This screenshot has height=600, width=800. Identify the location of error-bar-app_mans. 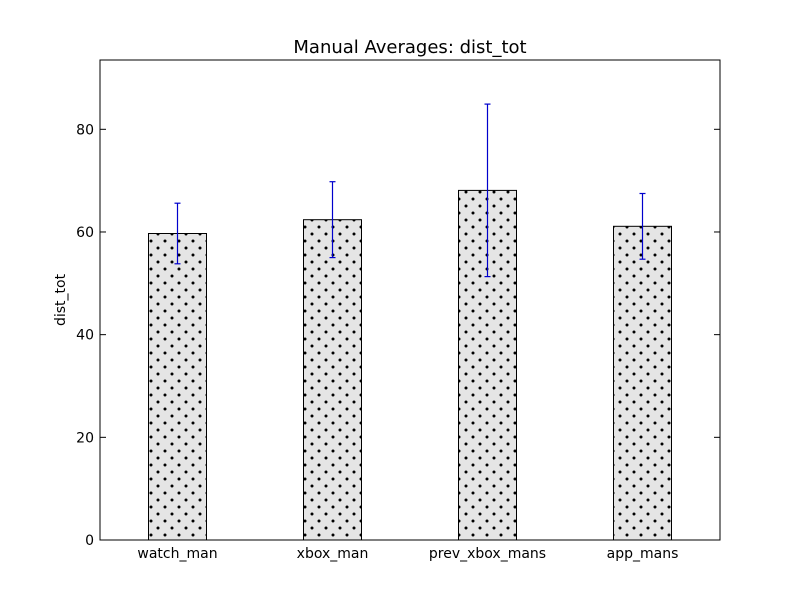
(642, 226).